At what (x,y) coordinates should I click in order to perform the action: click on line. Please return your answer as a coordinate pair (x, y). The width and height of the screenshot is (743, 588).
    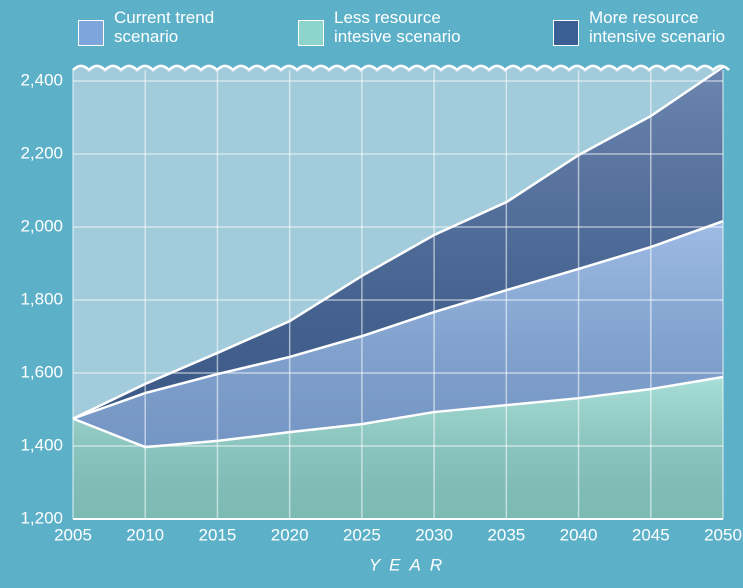
    Looking at the image, I should click on (398, 412).